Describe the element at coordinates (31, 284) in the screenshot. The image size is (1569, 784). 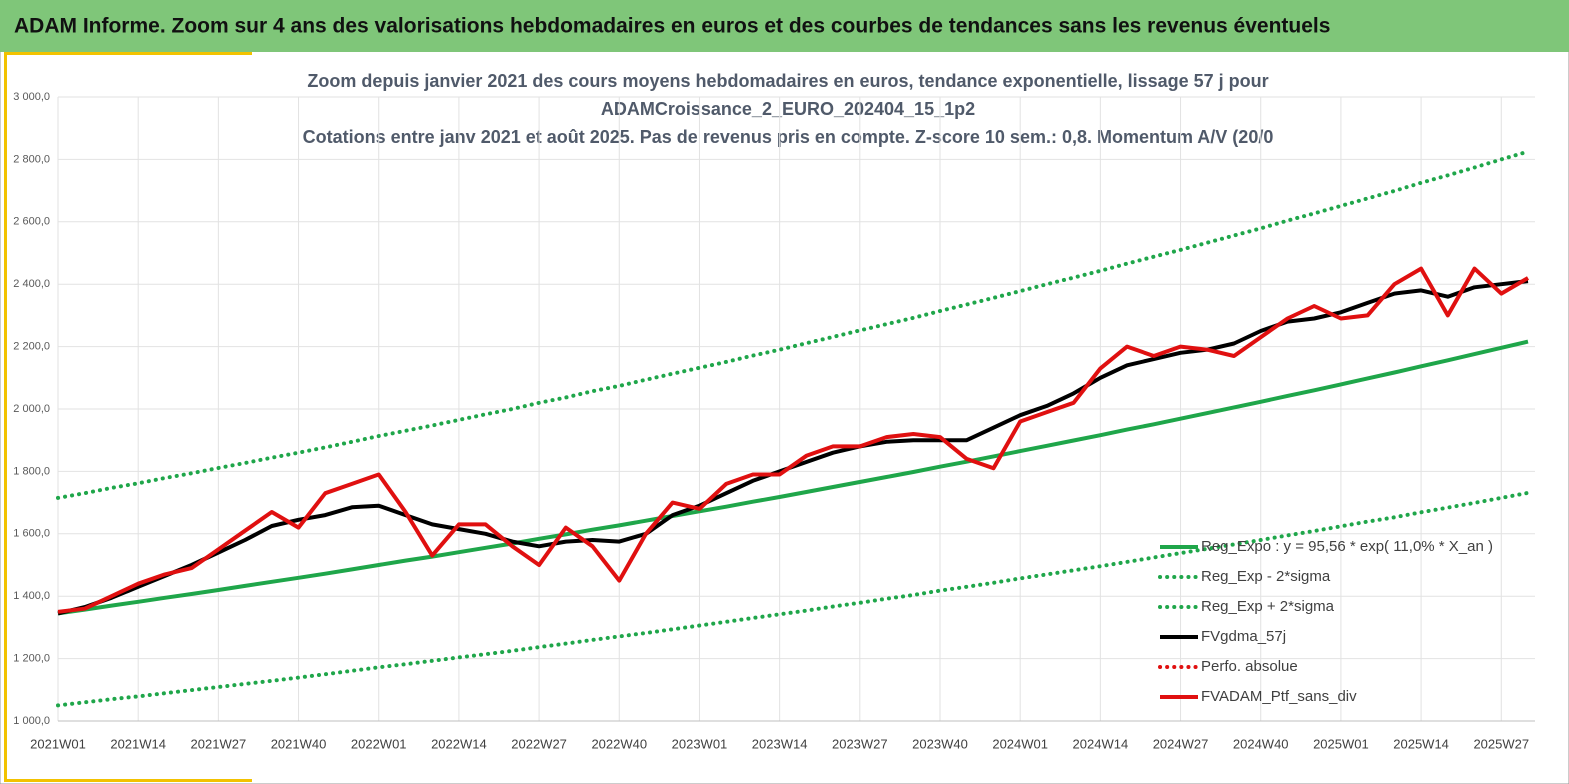
I see `y-tick-label: 2 400,0` at that location.